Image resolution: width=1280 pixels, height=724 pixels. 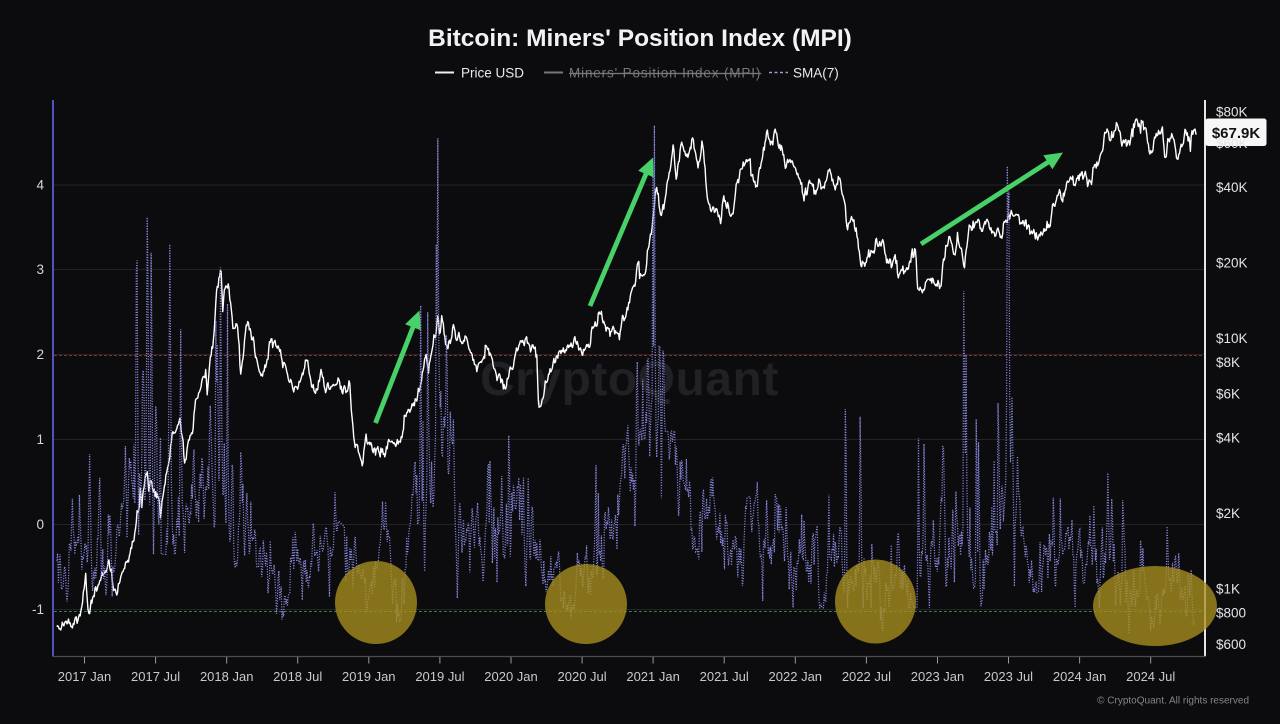 What do you see at coordinates (629, 379) in the screenshot?
I see `svg-text: CryptoQuant` at bounding box center [629, 379].